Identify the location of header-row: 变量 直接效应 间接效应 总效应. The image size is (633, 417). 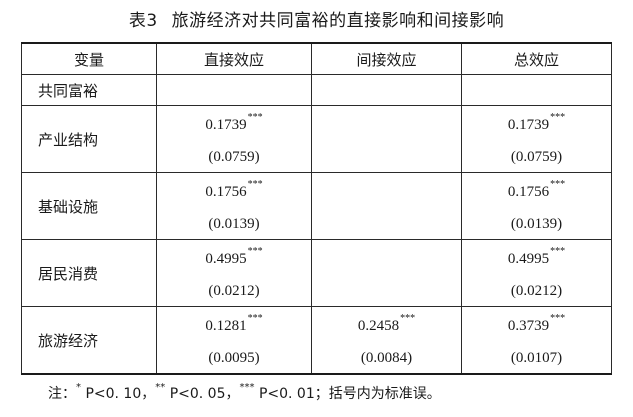
(316, 58).